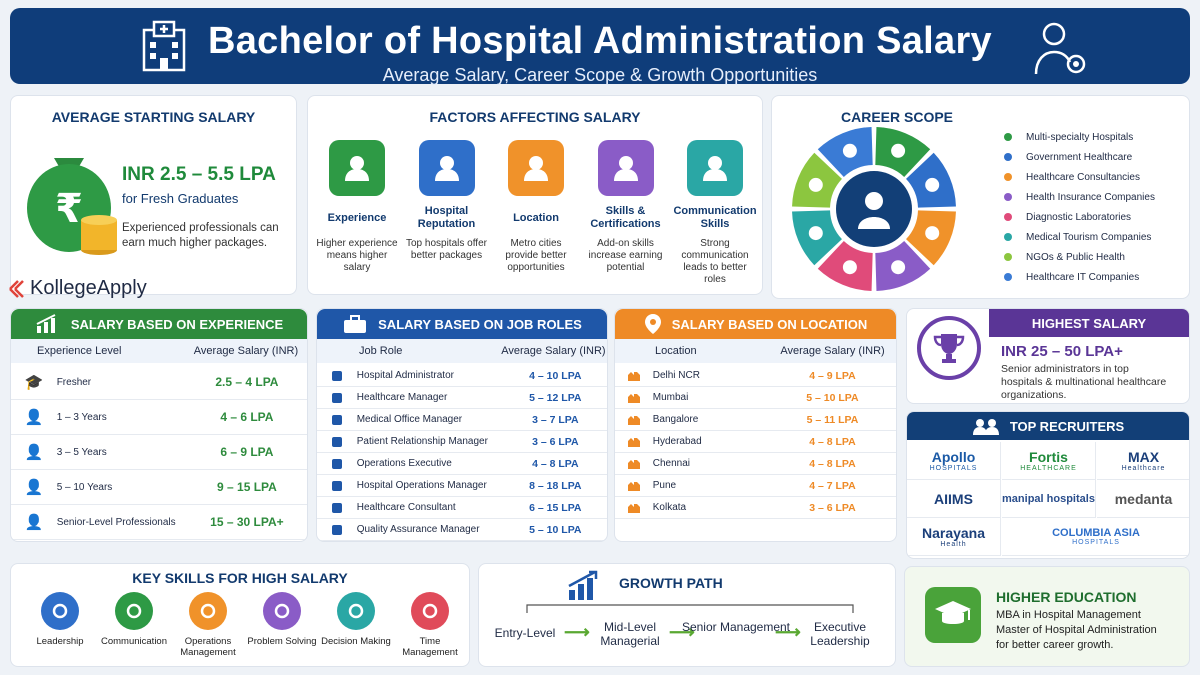 The height and width of the screenshot is (675, 1200). I want to click on experience-level: 5 – 10 Years, so click(84, 487).